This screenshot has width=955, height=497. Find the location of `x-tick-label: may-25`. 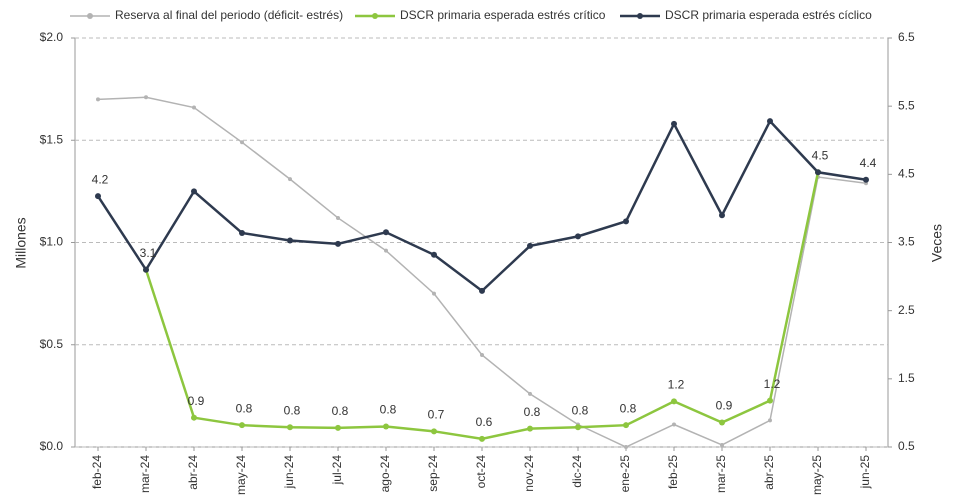

x-tick-label: may-25 is located at coordinates (817, 475).